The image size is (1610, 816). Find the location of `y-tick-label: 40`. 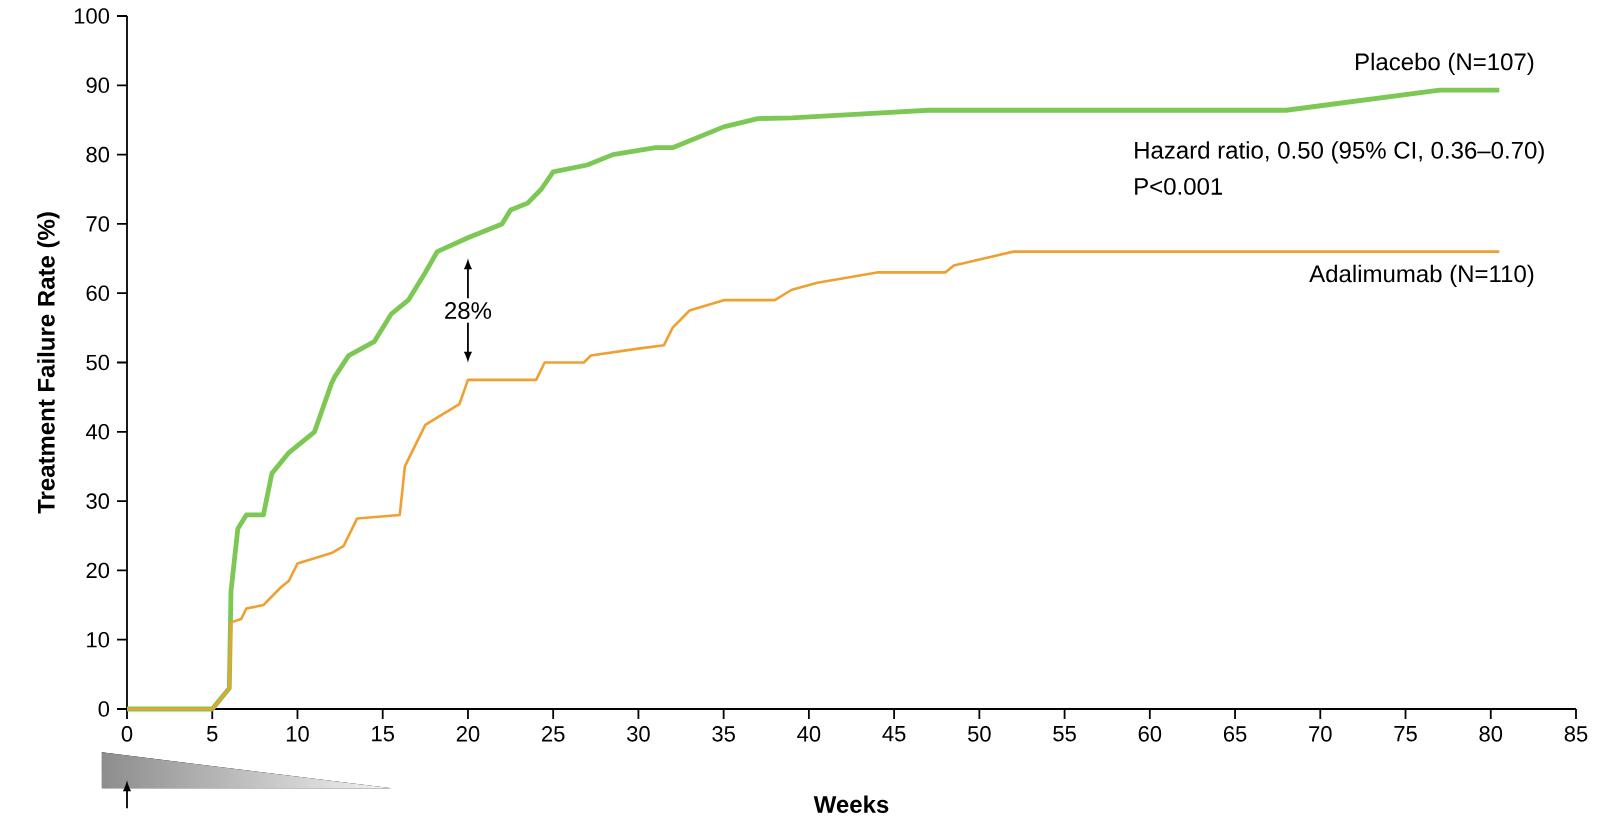

y-tick-label: 40 is located at coordinates (97, 432).